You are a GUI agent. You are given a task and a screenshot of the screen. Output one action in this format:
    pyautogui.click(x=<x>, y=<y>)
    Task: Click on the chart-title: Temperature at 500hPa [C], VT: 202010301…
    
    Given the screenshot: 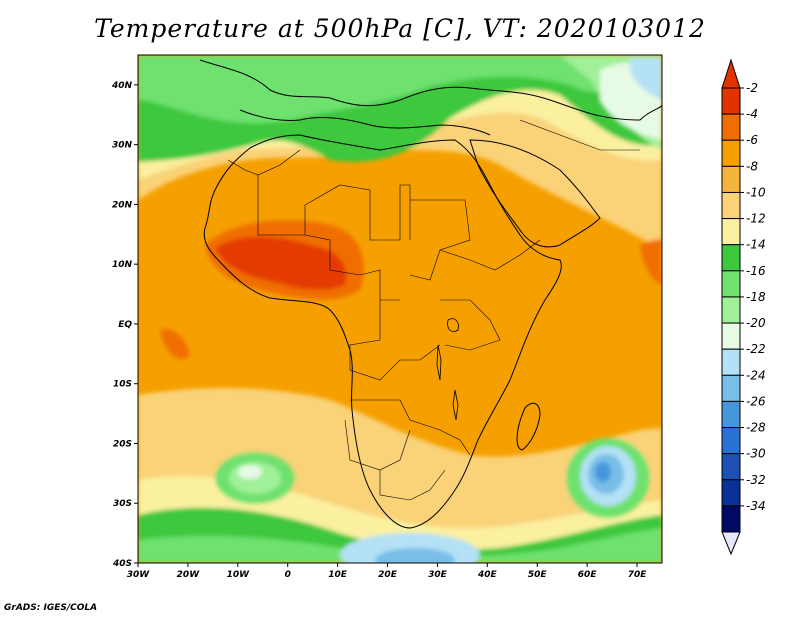 What is the action you would take?
    pyautogui.click(x=400, y=28)
    